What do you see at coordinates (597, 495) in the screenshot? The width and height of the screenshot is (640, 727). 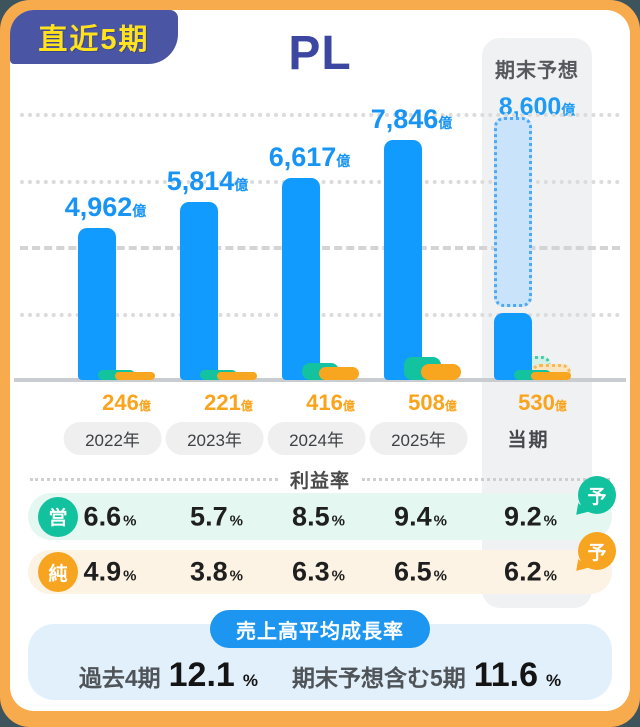 I see `operating-forecast-badge: 予` at bounding box center [597, 495].